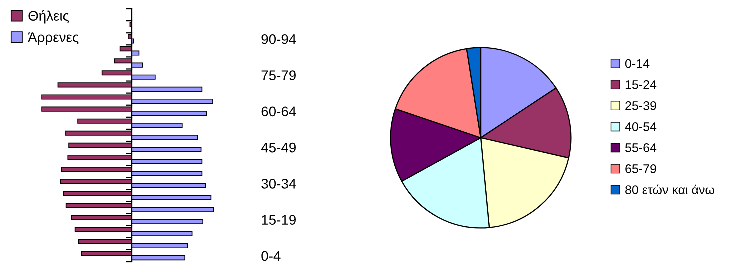 Image resolution: width=732 pixels, height=268 pixels. Describe the element at coordinates (279, 111) in the screenshot. I see `y-tick-label: 60-64` at that location.